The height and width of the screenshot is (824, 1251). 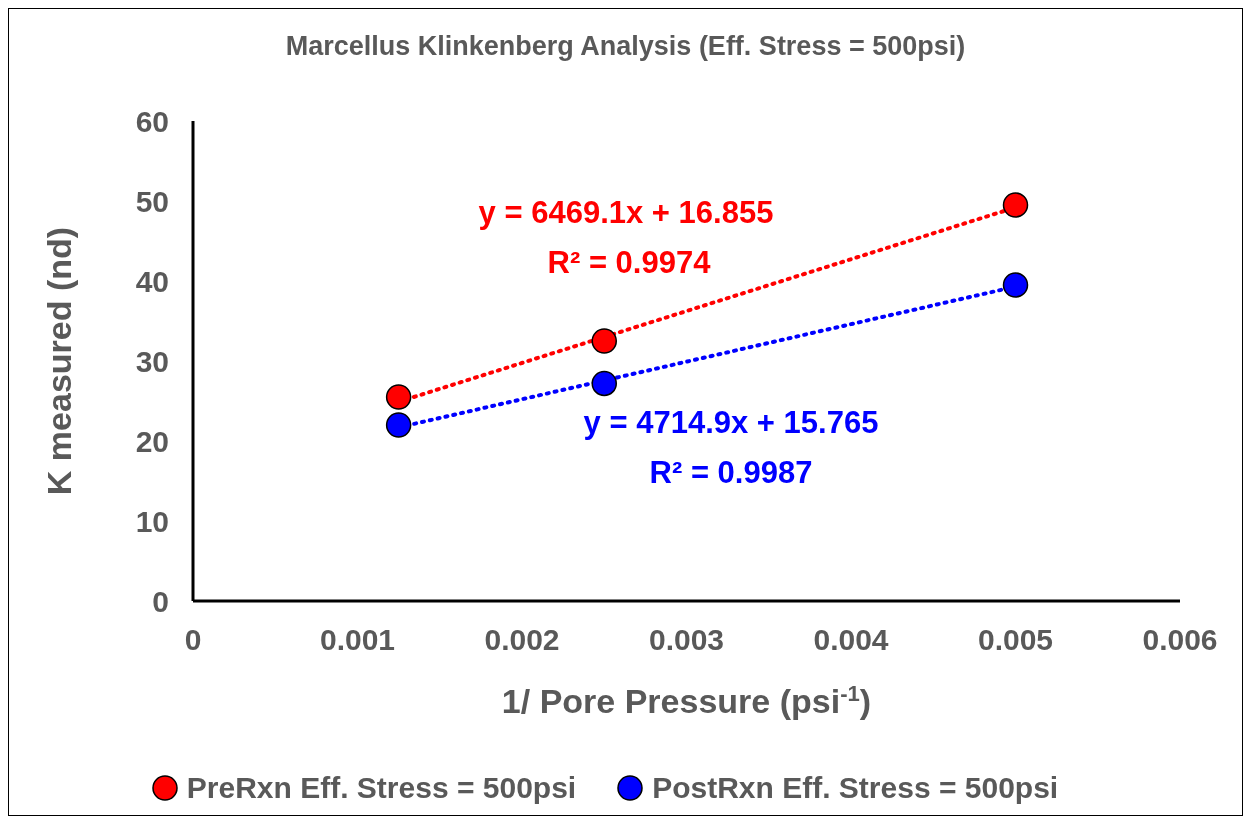 I want to click on annotation: R² = 0.9987, so click(x=731, y=473).